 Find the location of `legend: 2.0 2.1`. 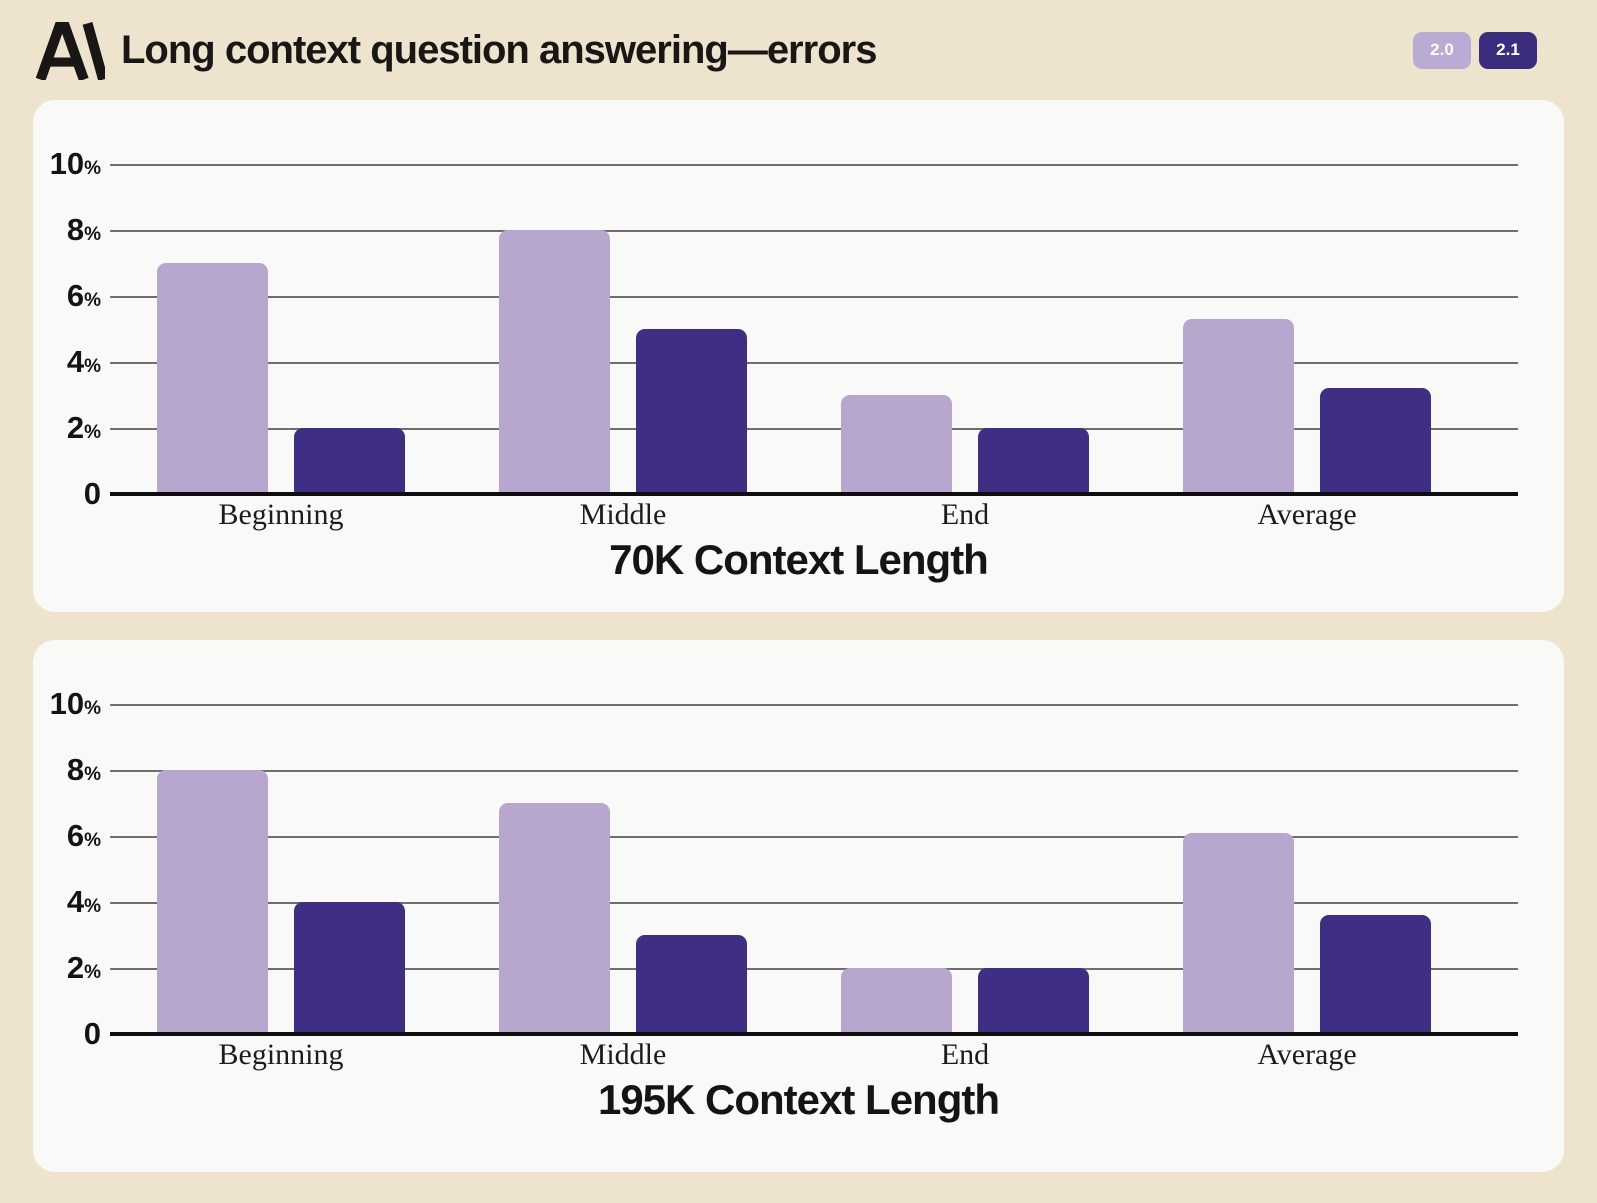

legend: 2.0 2.1 is located at coordinates (1475, 50).